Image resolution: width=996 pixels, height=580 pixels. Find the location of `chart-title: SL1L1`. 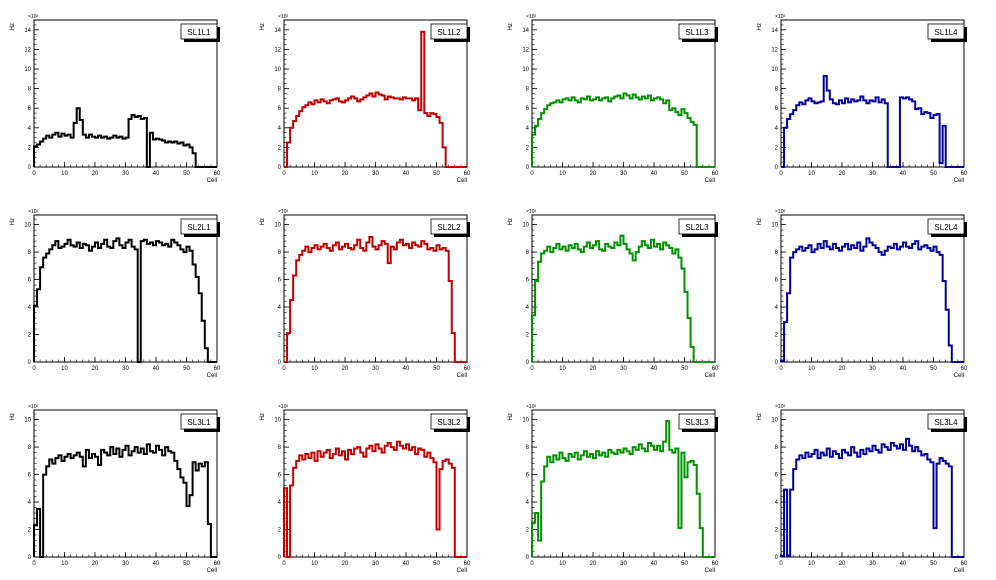

chart-title: SL1L1 is located at coordinates (199, 32).